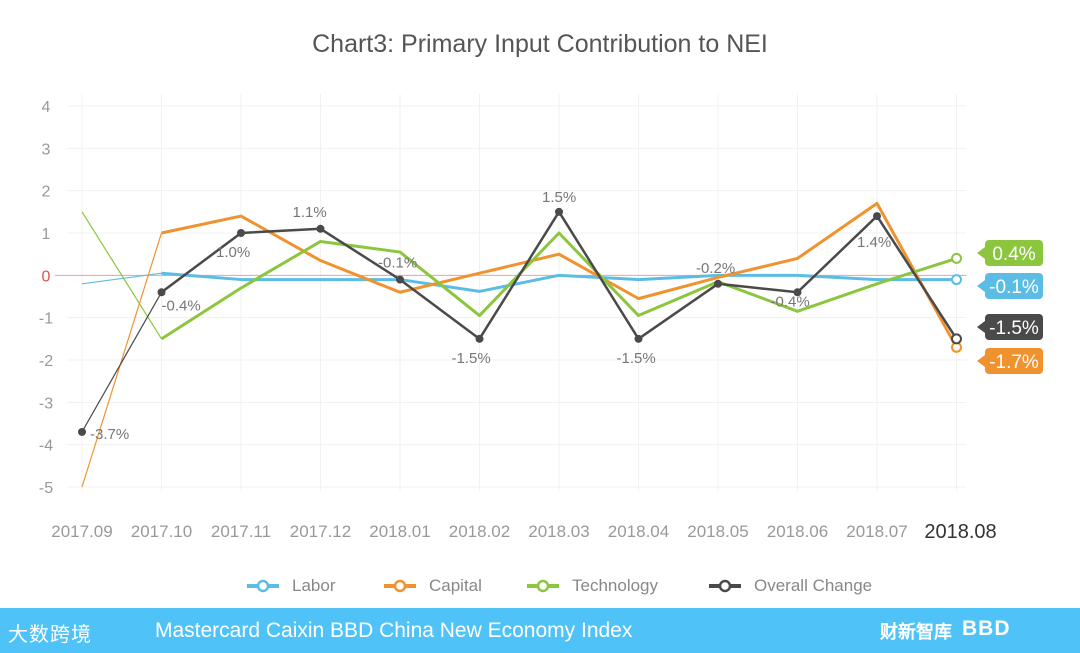 The height and width of the screenshot is (653, 1080). What do you see at coordinates (615, 585) in the screenshot?
I see `legend-label: Technology` at bounding box center [615, 585].